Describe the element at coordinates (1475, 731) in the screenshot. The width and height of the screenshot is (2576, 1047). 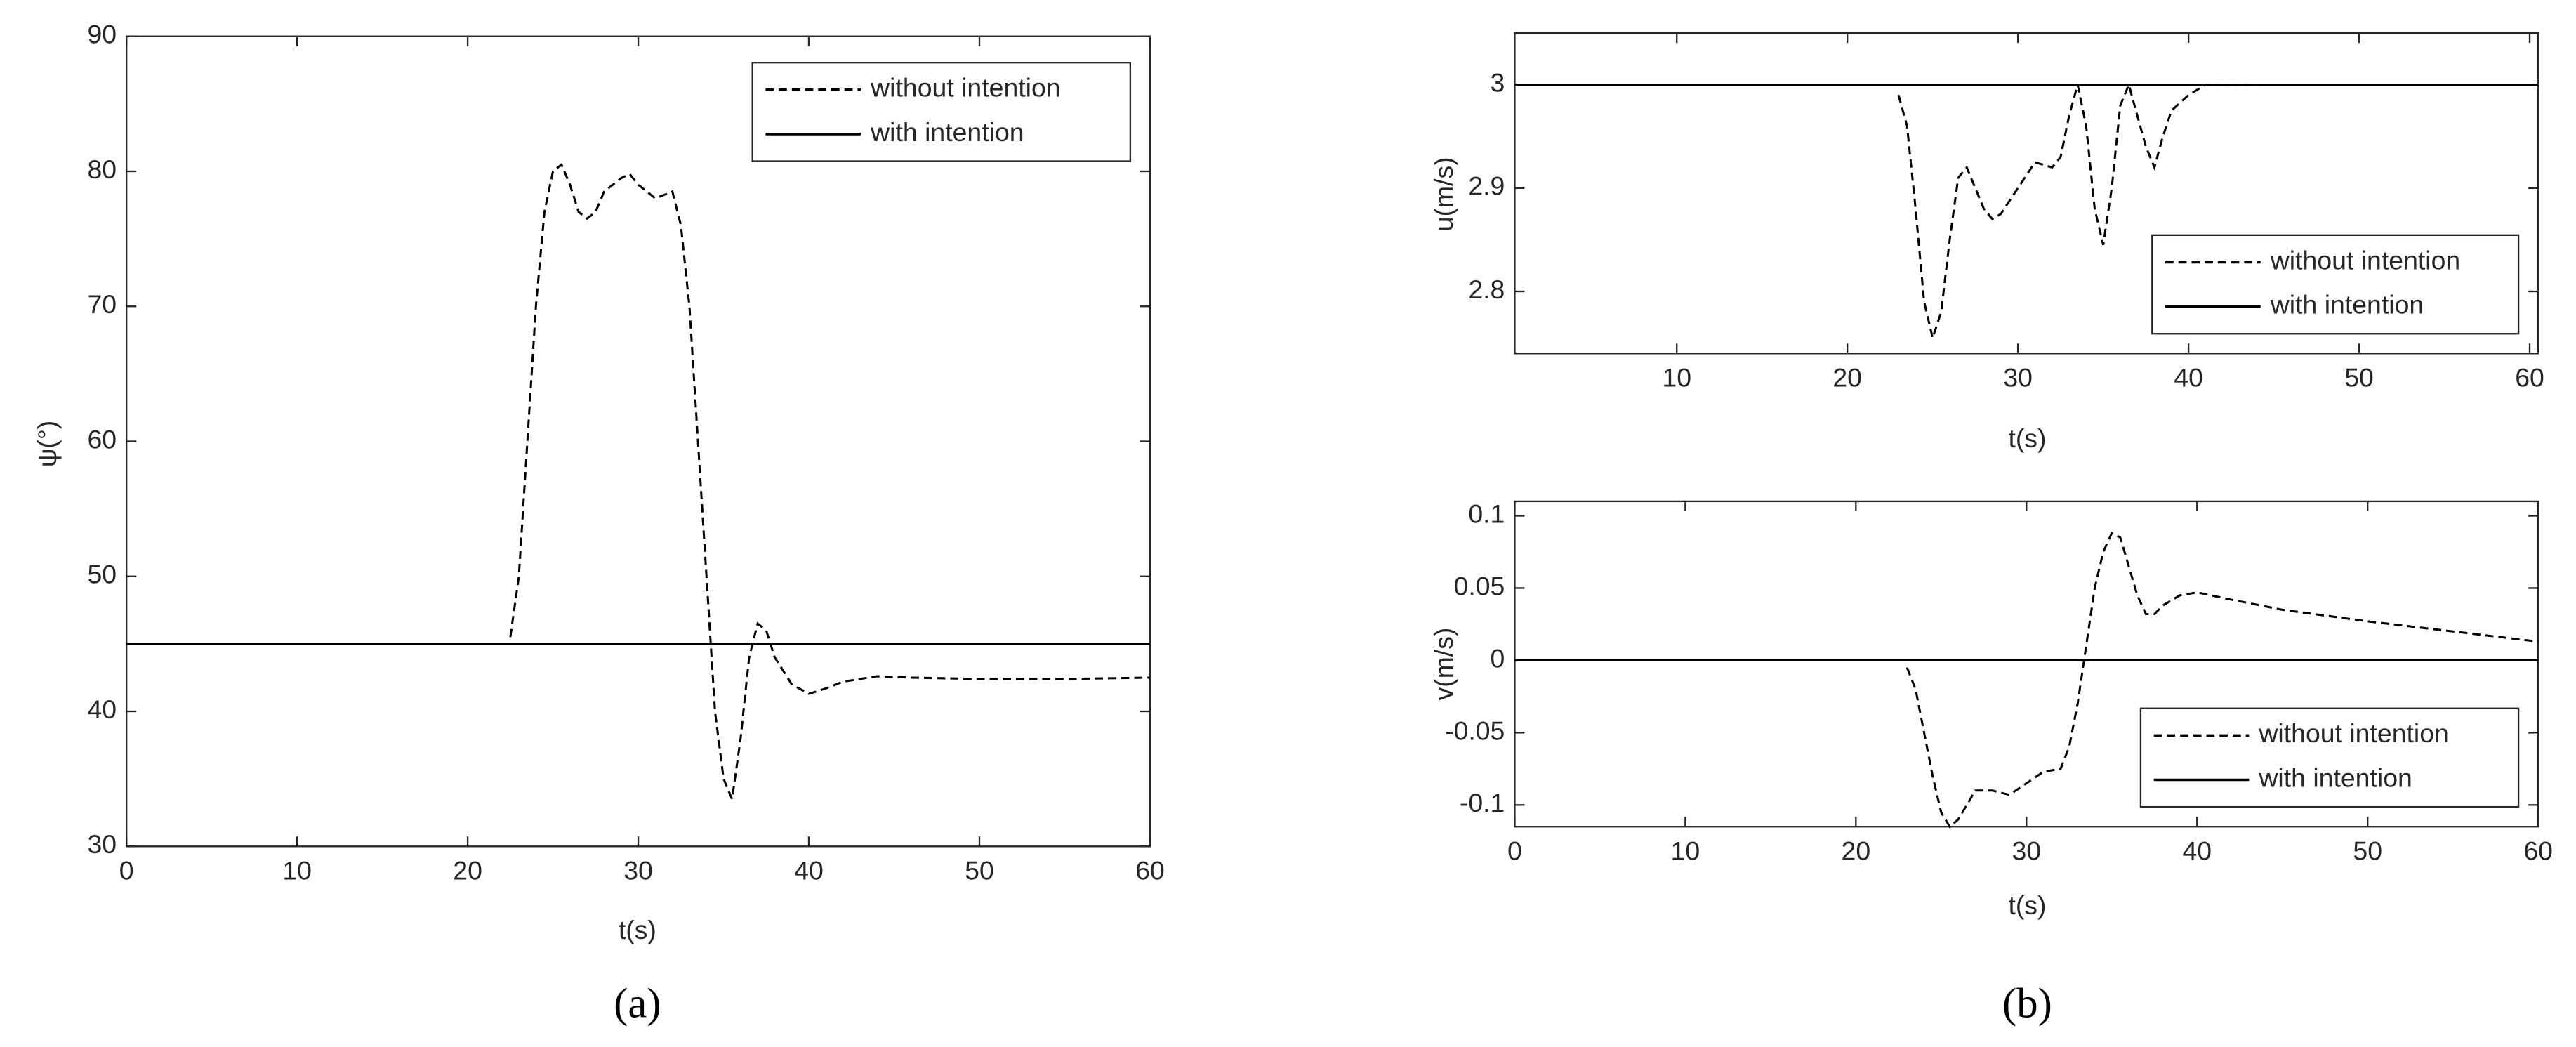
I see `y-tick-label: -0.05` at that location.